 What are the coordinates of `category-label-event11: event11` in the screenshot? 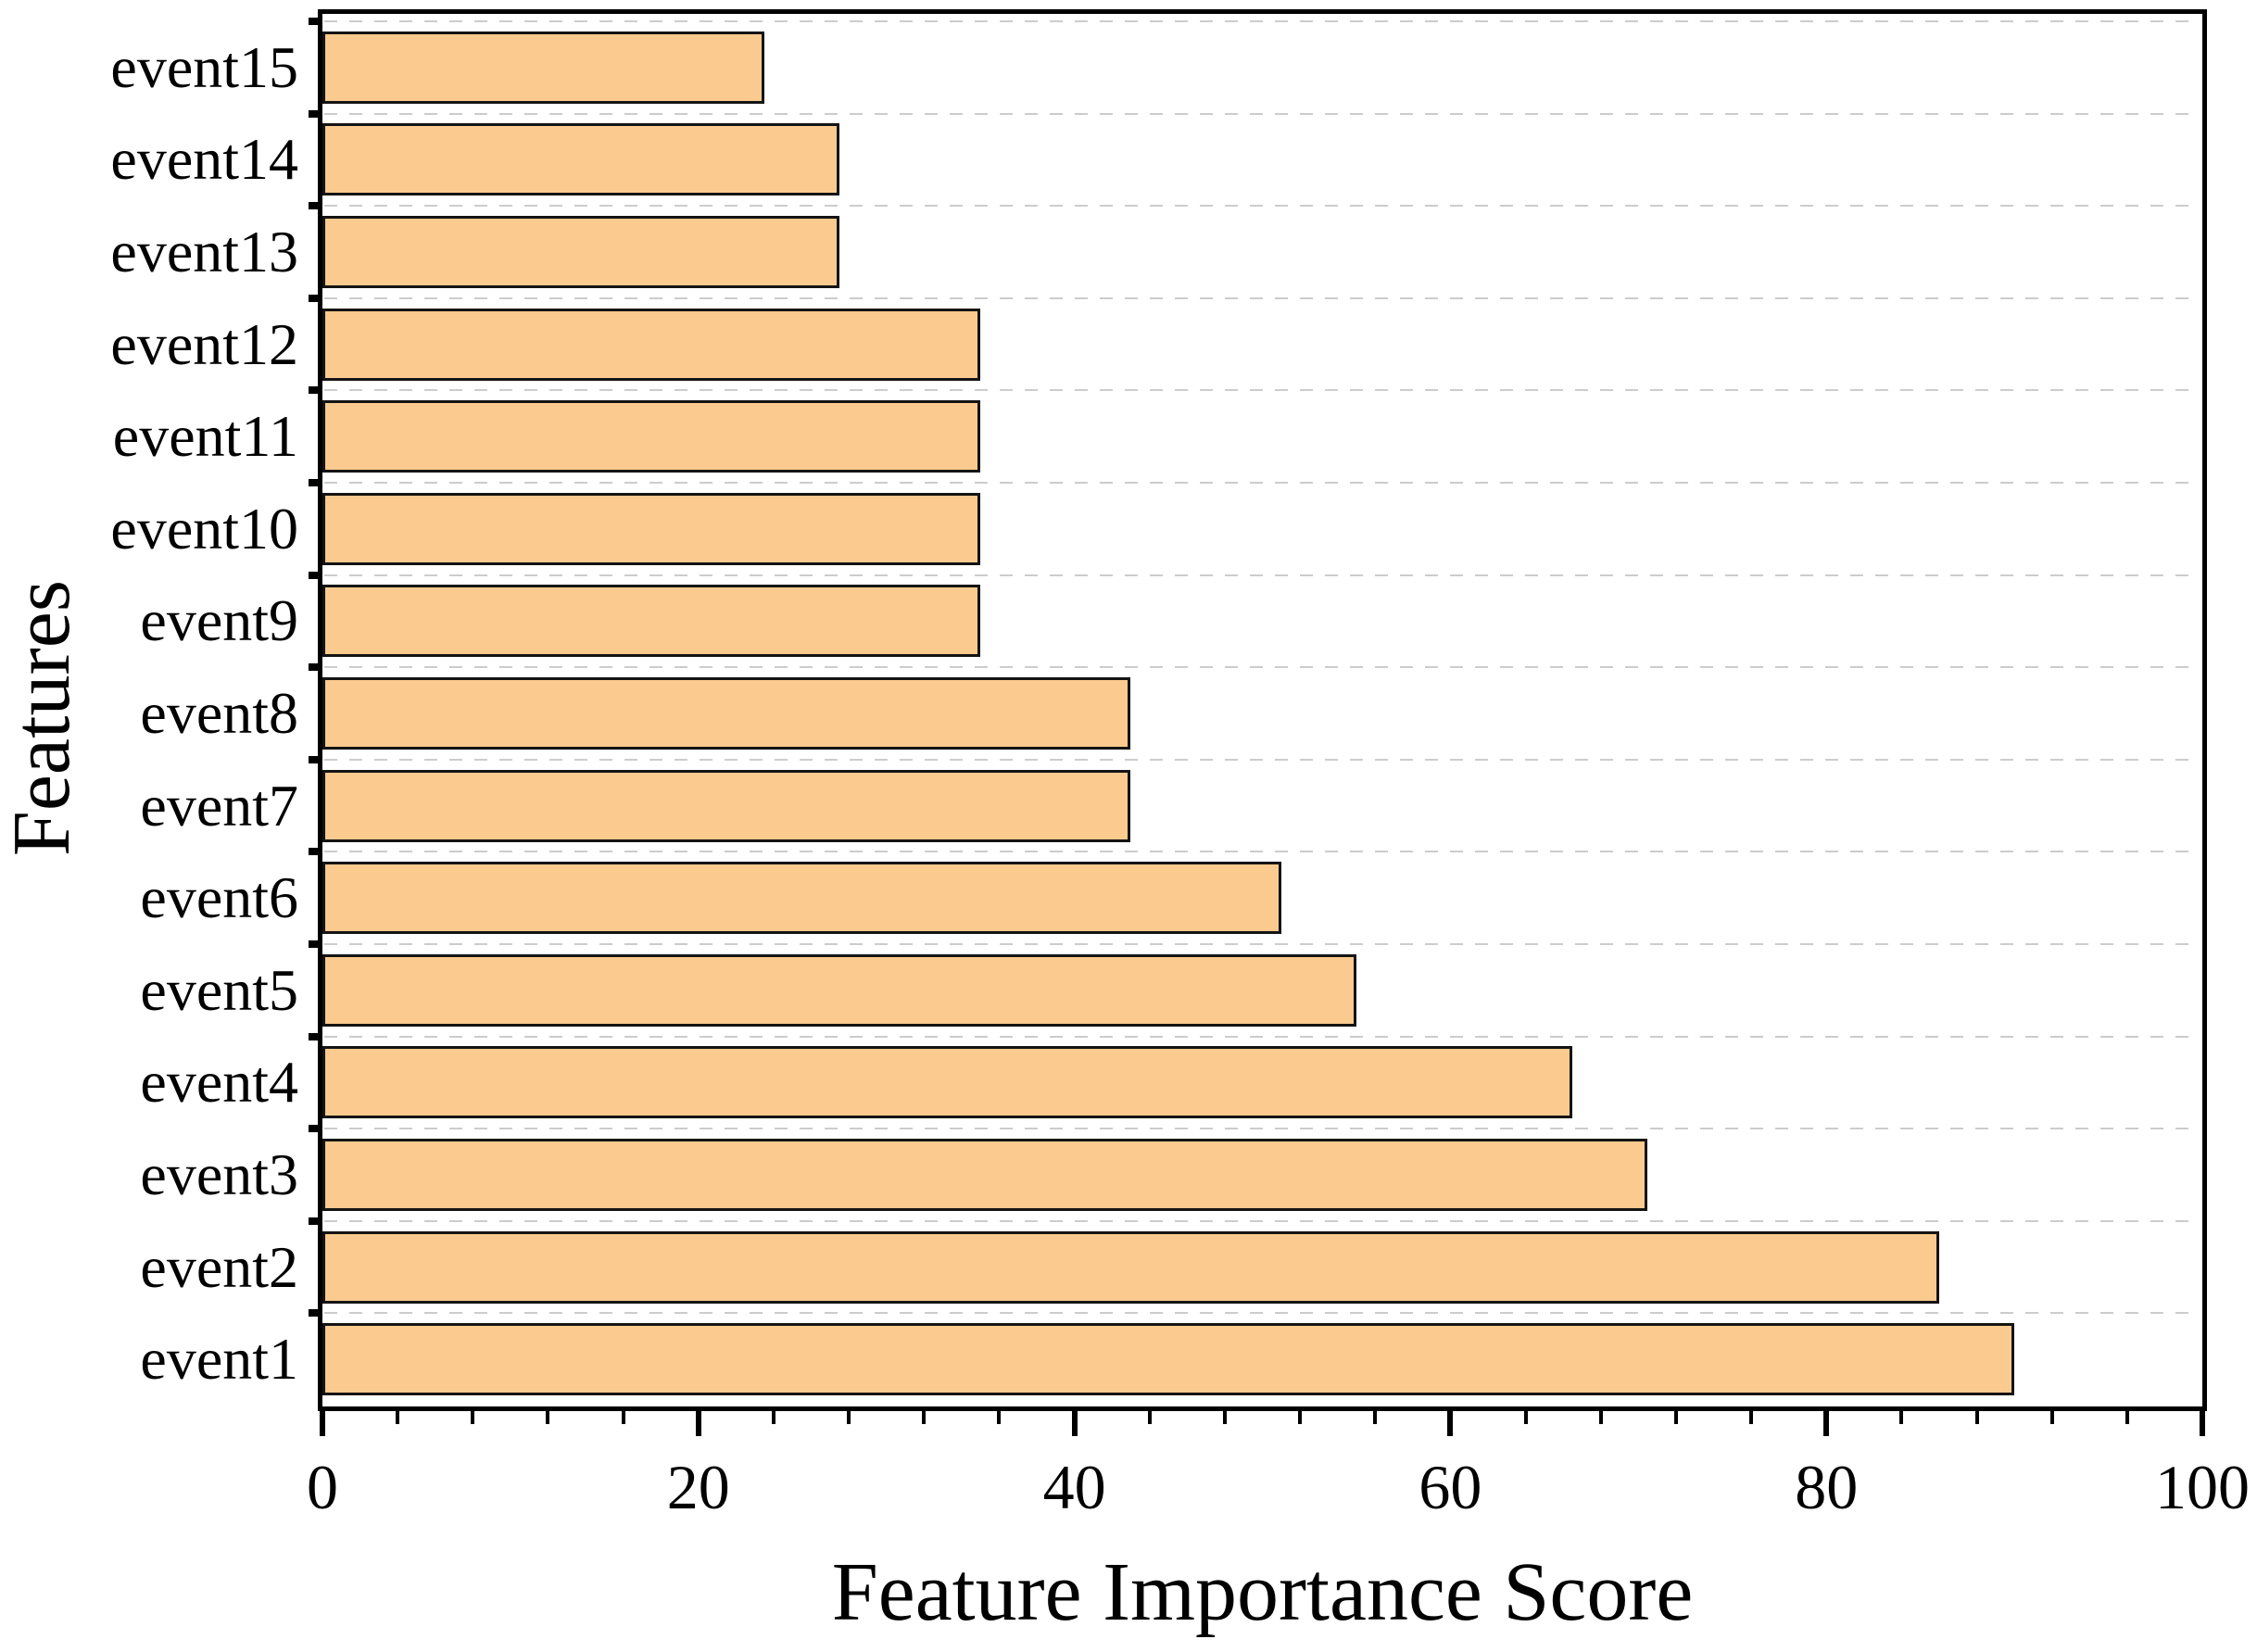 It's located at (205, 437).